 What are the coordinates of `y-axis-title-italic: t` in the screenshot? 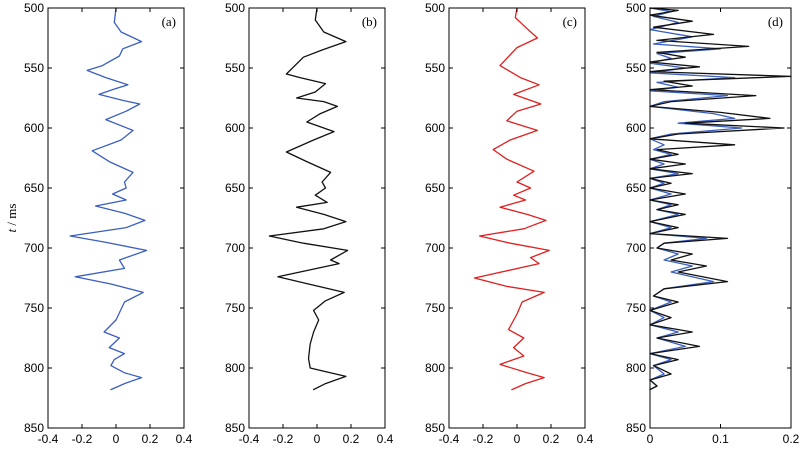 It's located at (11, 230).